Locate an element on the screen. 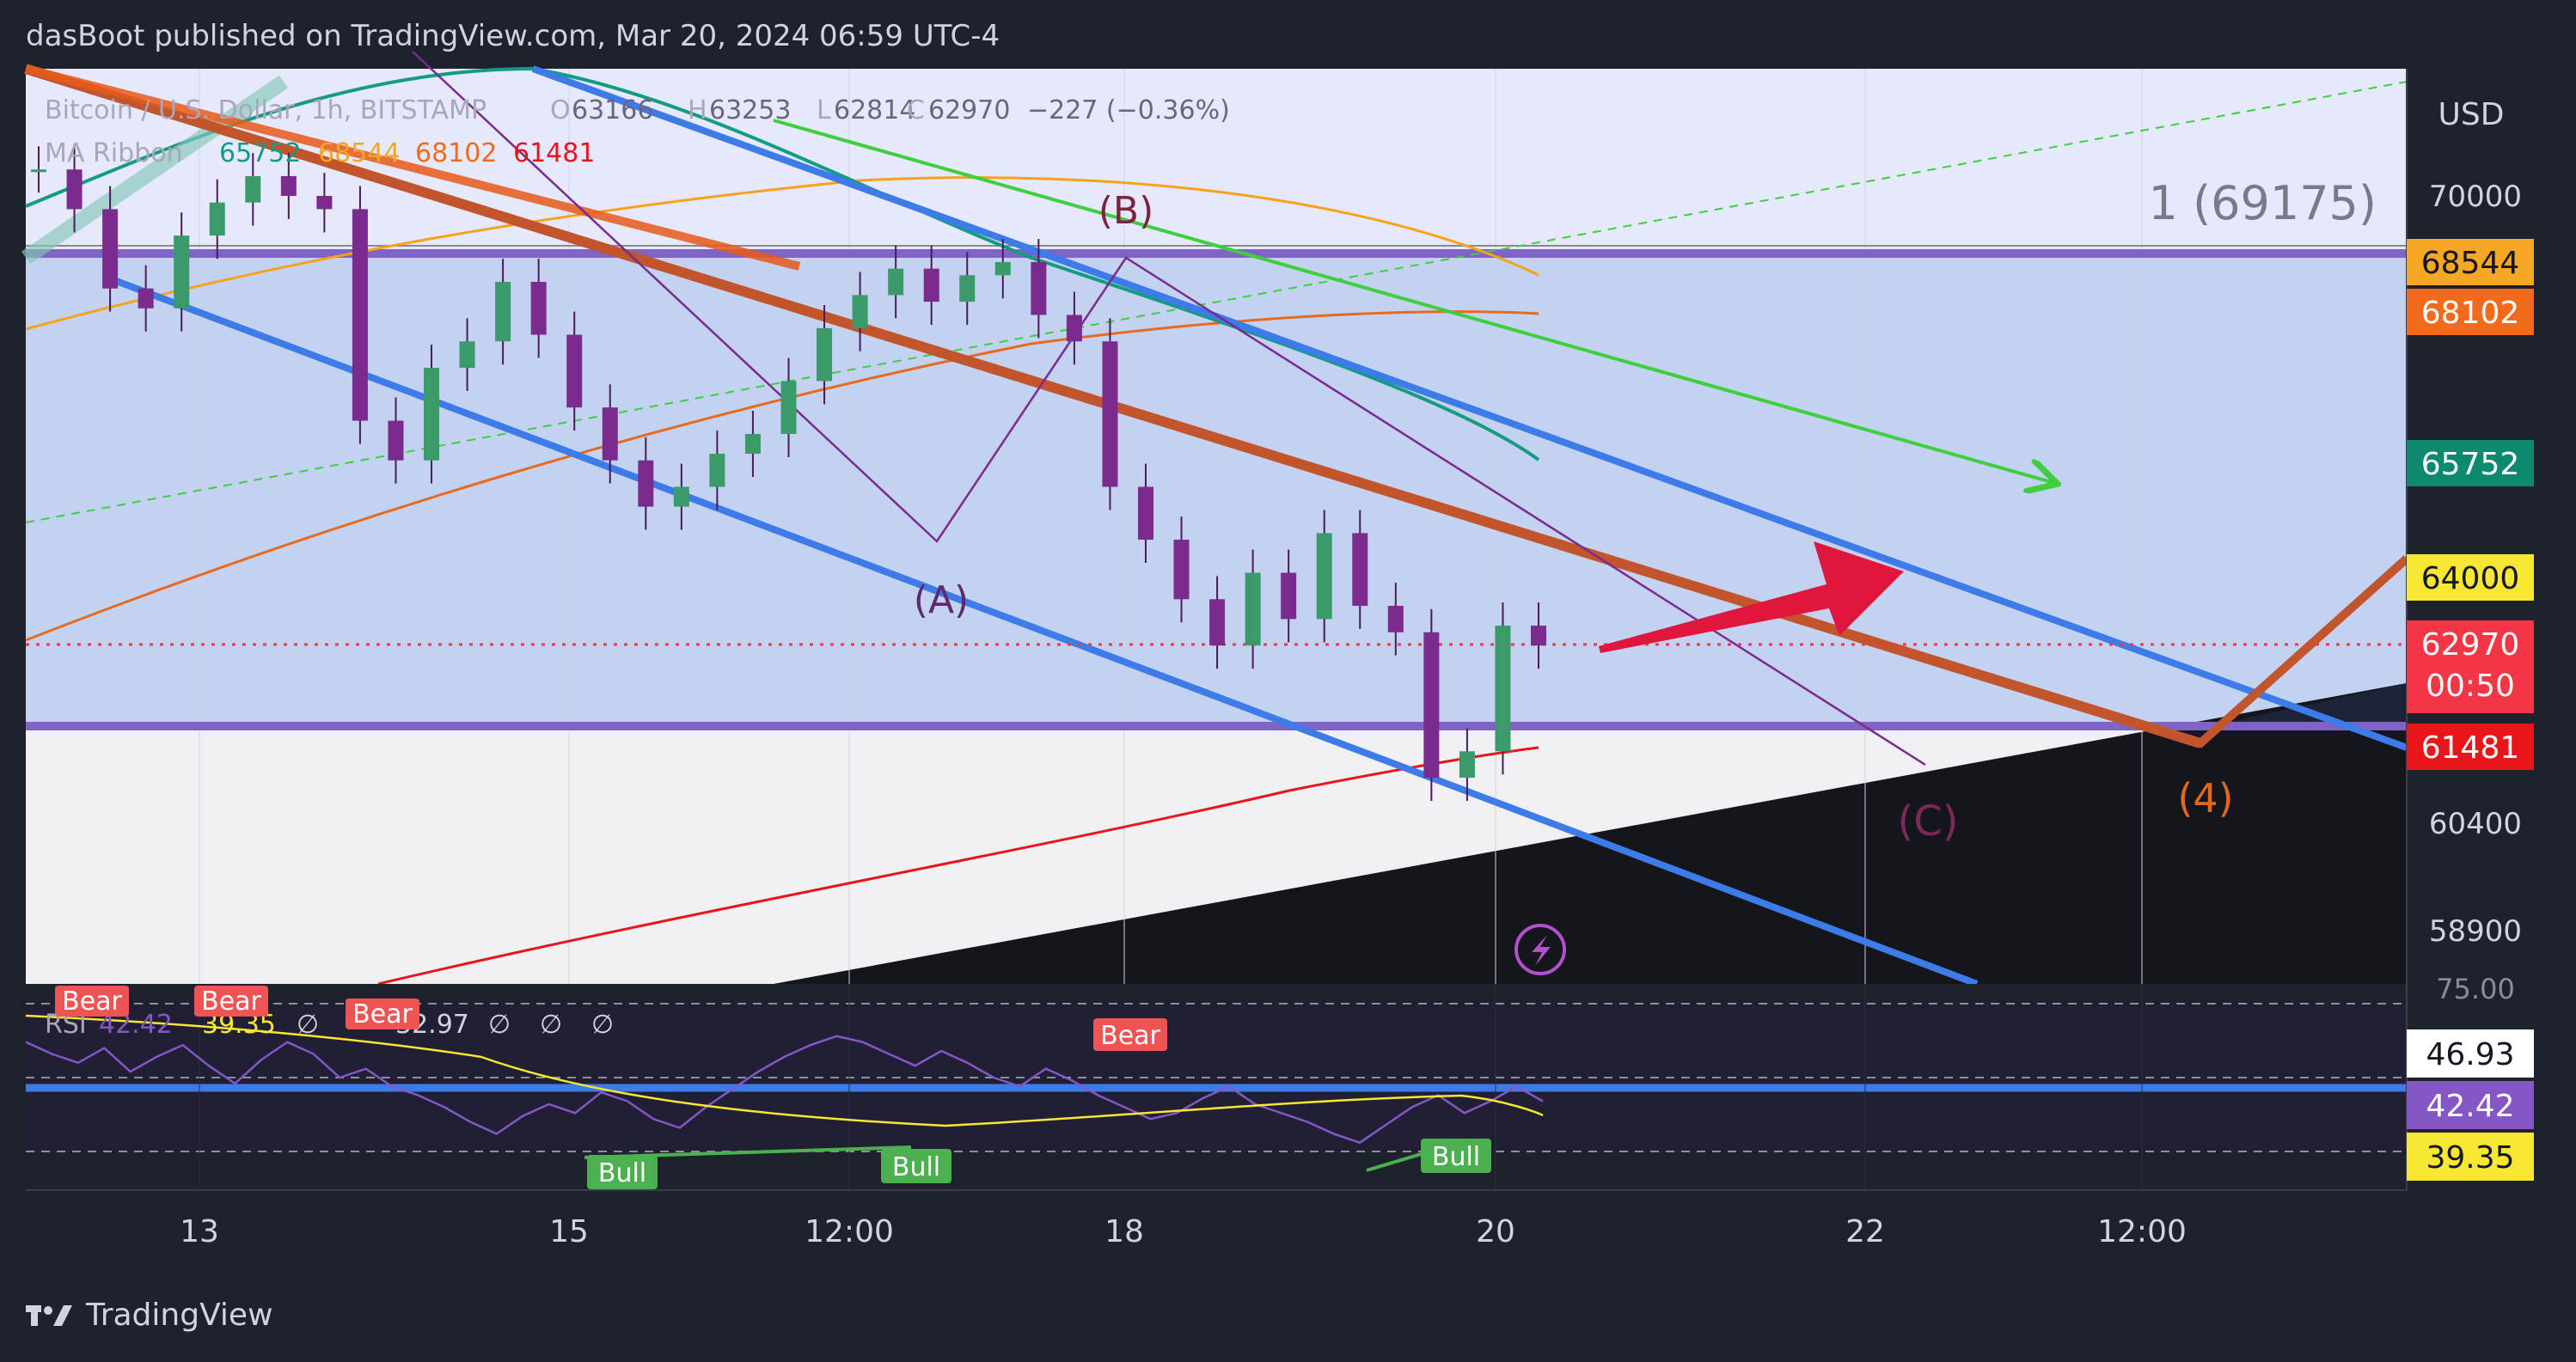 The height and width of the screenshot is (1362, 2576). bull-signal-3: Bull is located at coordinates (1456, 1157).